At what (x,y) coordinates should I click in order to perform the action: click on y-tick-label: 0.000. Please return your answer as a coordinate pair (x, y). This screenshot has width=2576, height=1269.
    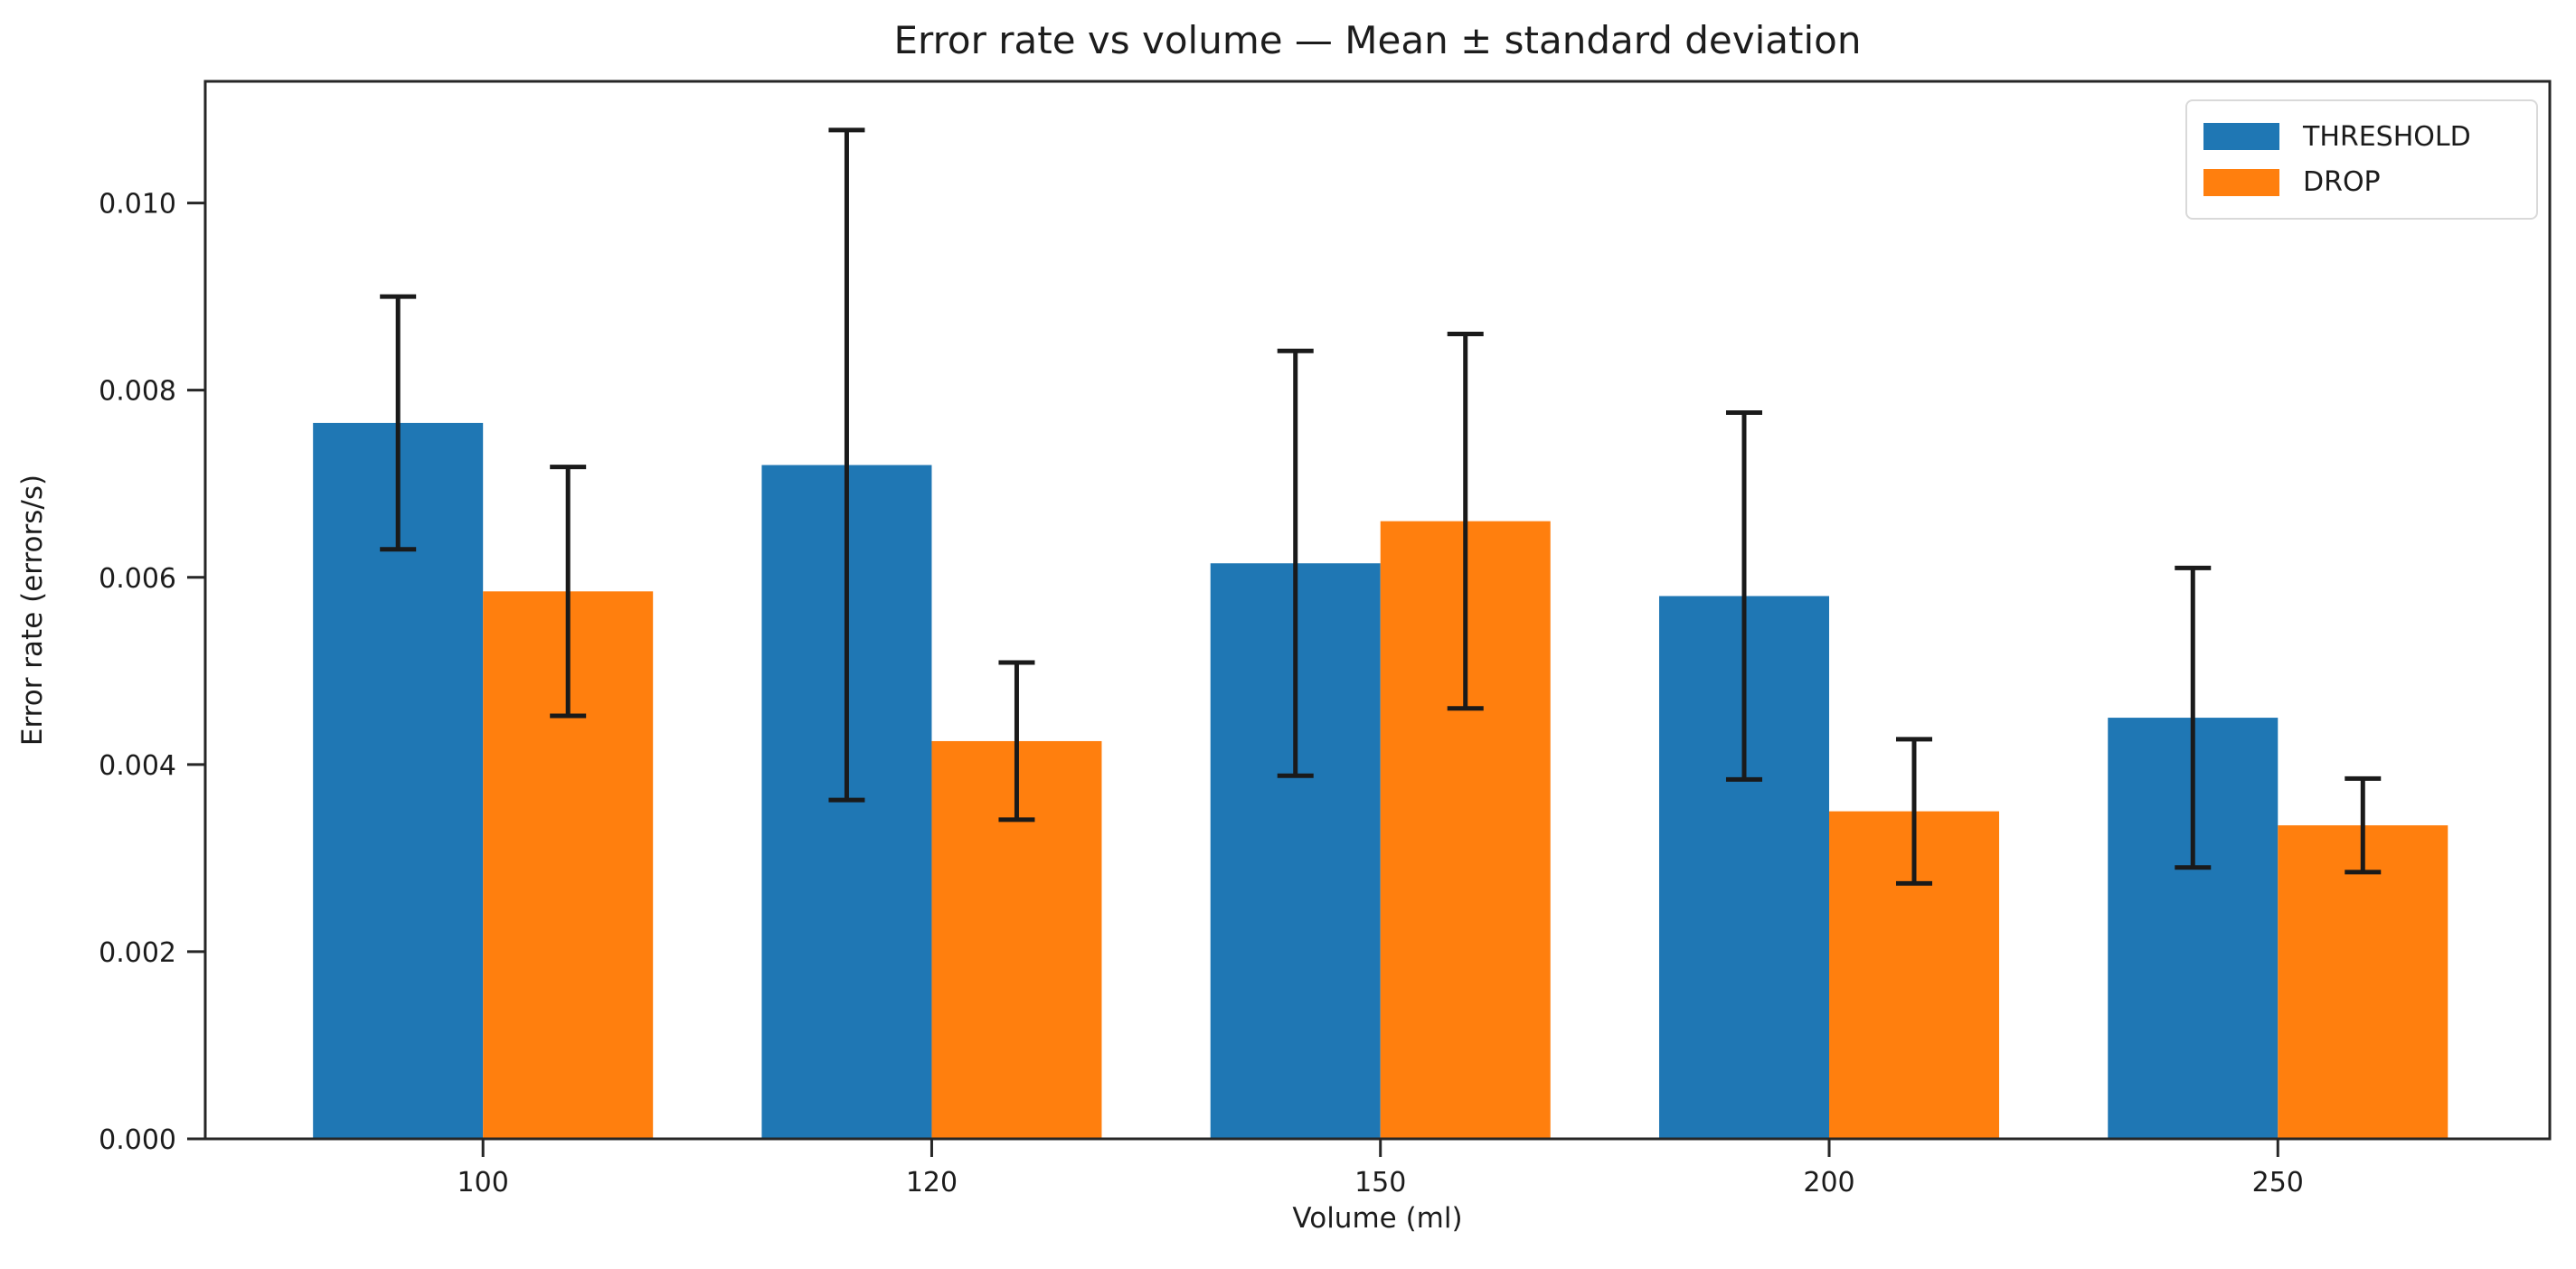
    Looking at the image, I should click on (137, 1140).